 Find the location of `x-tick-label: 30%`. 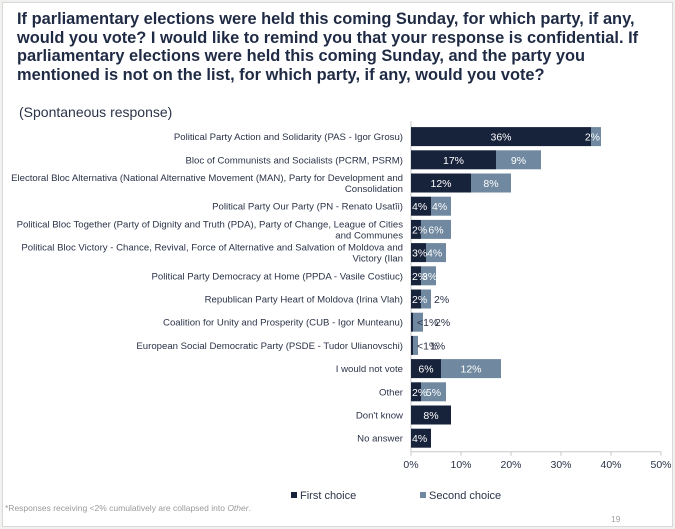

x-tick-label: 30% is located at coordinates (560, 465).